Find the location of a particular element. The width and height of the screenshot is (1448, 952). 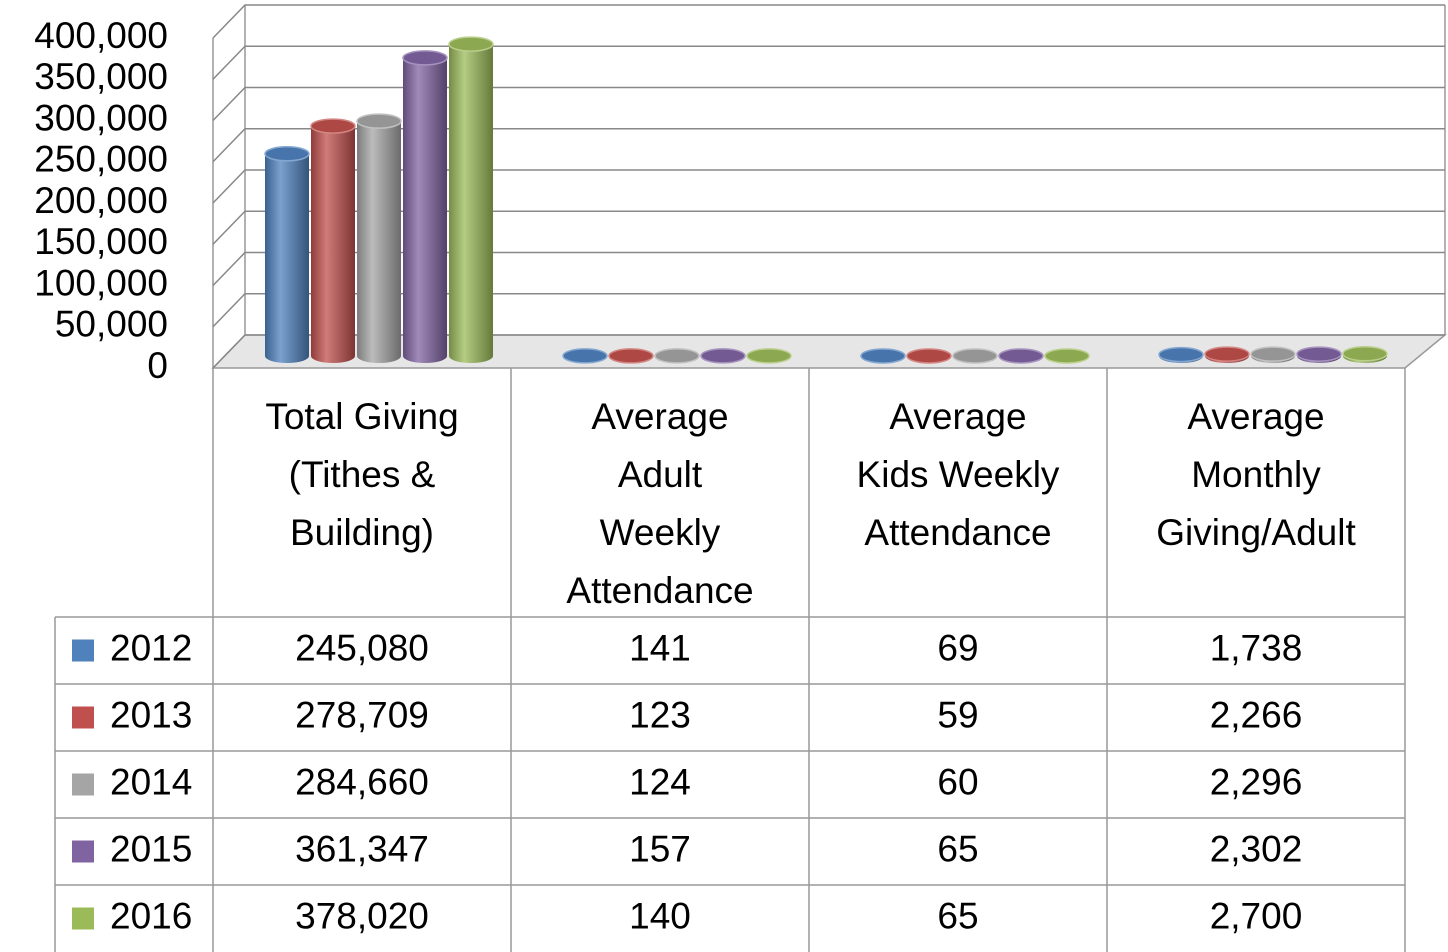

table-value: 2,302 is located at coordinates (1256, 848).